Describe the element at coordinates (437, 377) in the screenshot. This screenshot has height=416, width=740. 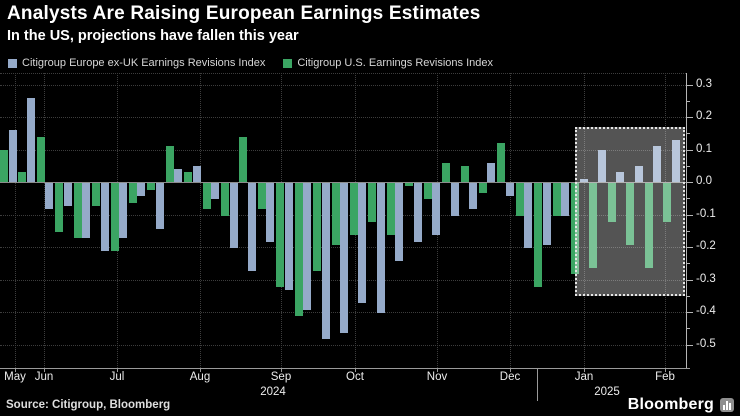
I see `month-label-nov: Nov` at that location.